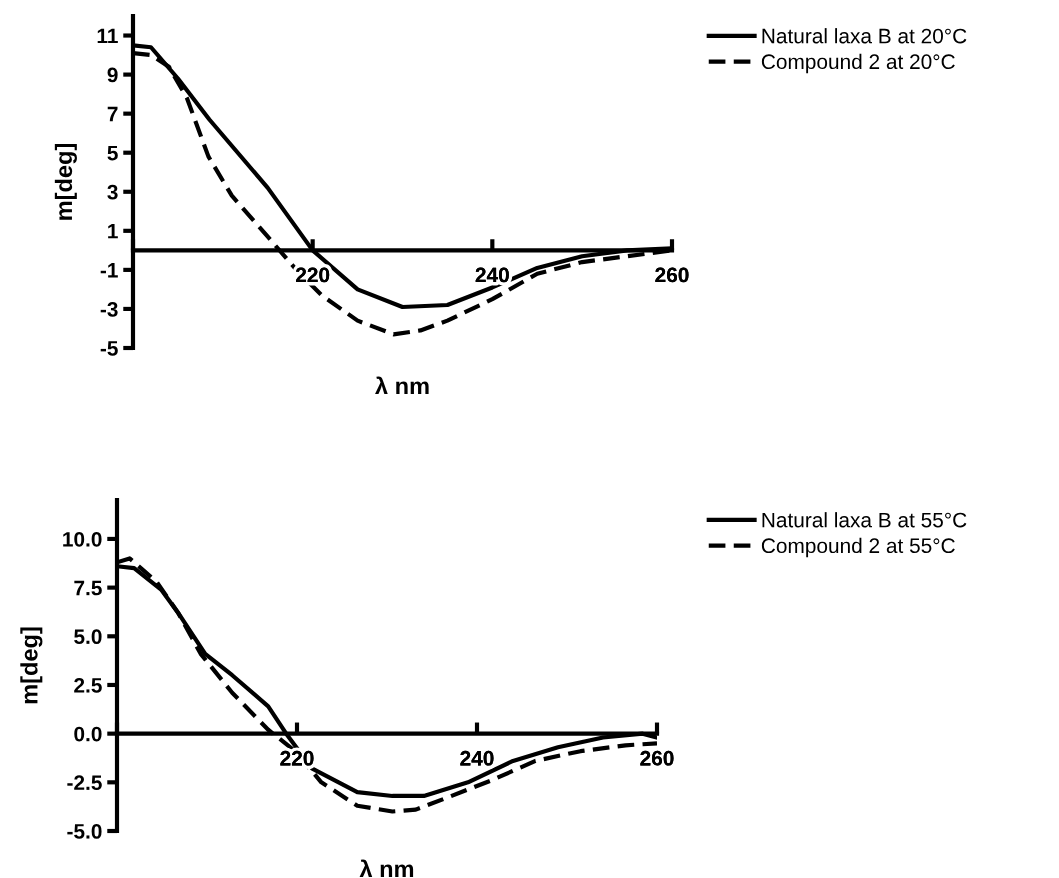 This screenshot has width=1059, height=878. I want to click on y-tick-label: -1, so click(109, 270).